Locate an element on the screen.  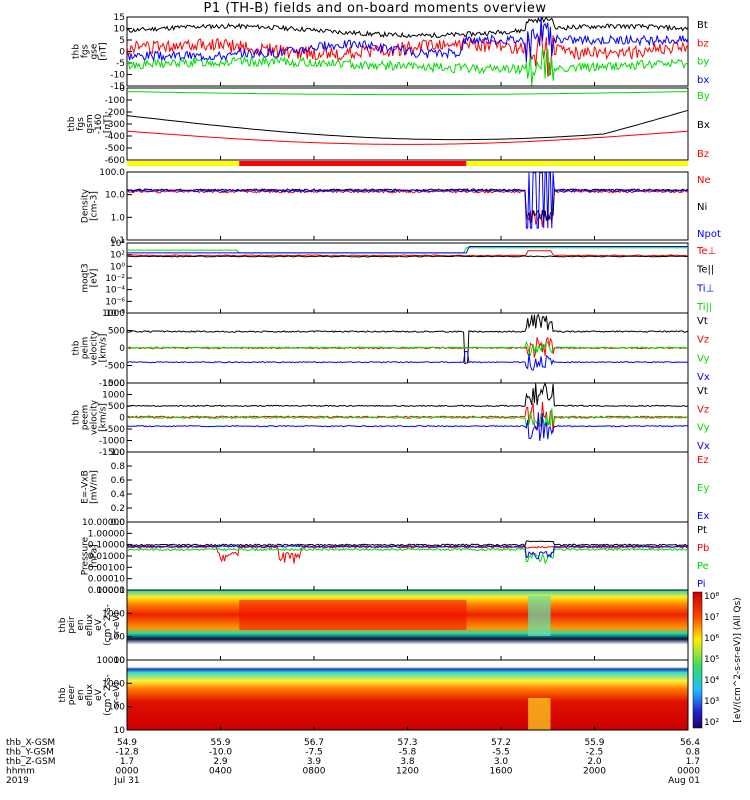
y-tick-label: 10⁻² is located at coordinates (115, 279).